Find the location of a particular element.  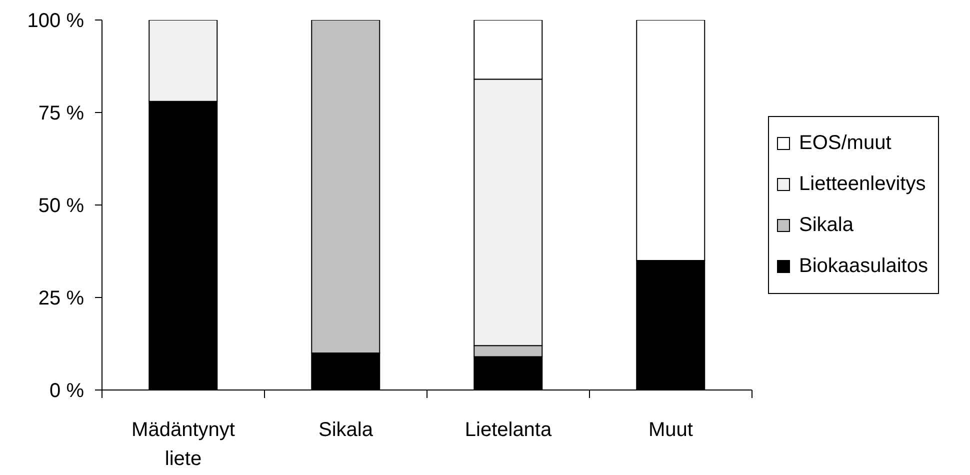

x-tick-label: Sikala is located at coordinates (346, 430).